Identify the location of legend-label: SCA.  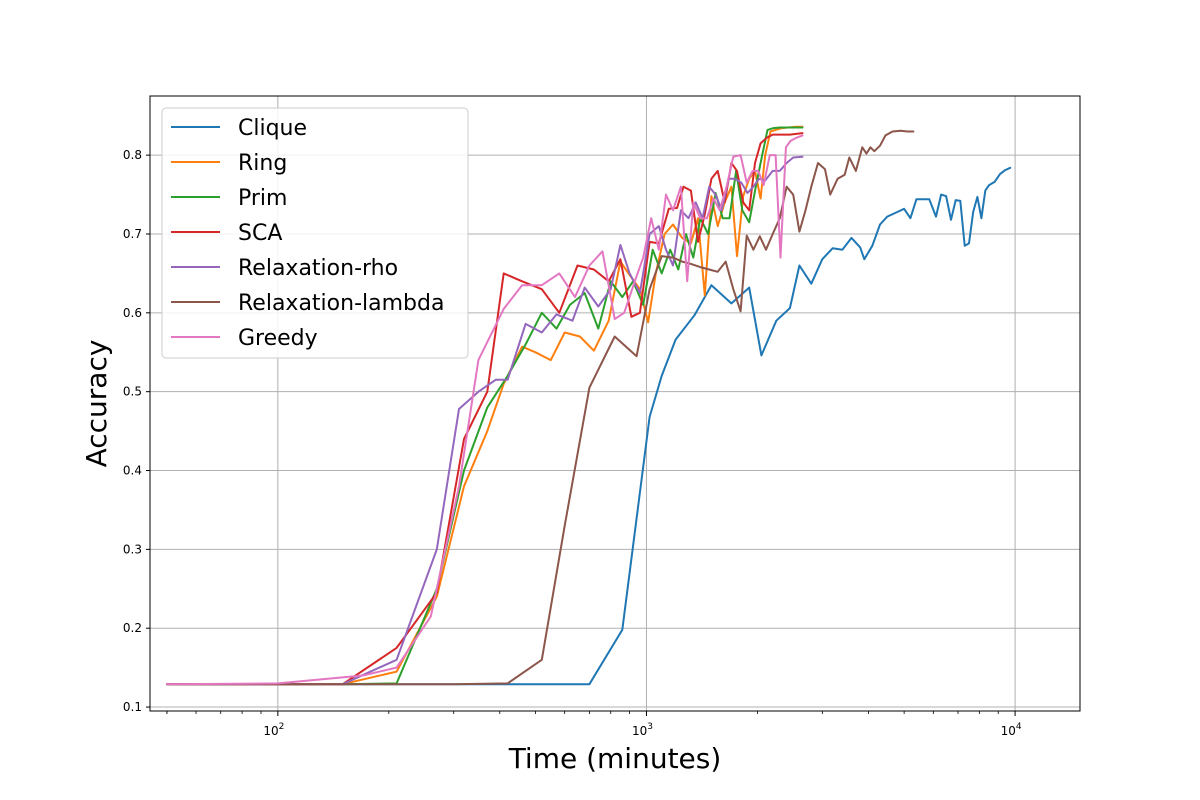
(260, 233).